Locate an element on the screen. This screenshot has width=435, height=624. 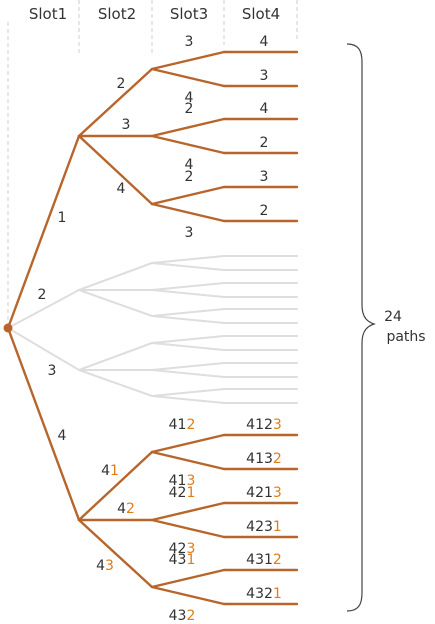
slot4-label-prefix: 421 is located at coordinates (259, 493).